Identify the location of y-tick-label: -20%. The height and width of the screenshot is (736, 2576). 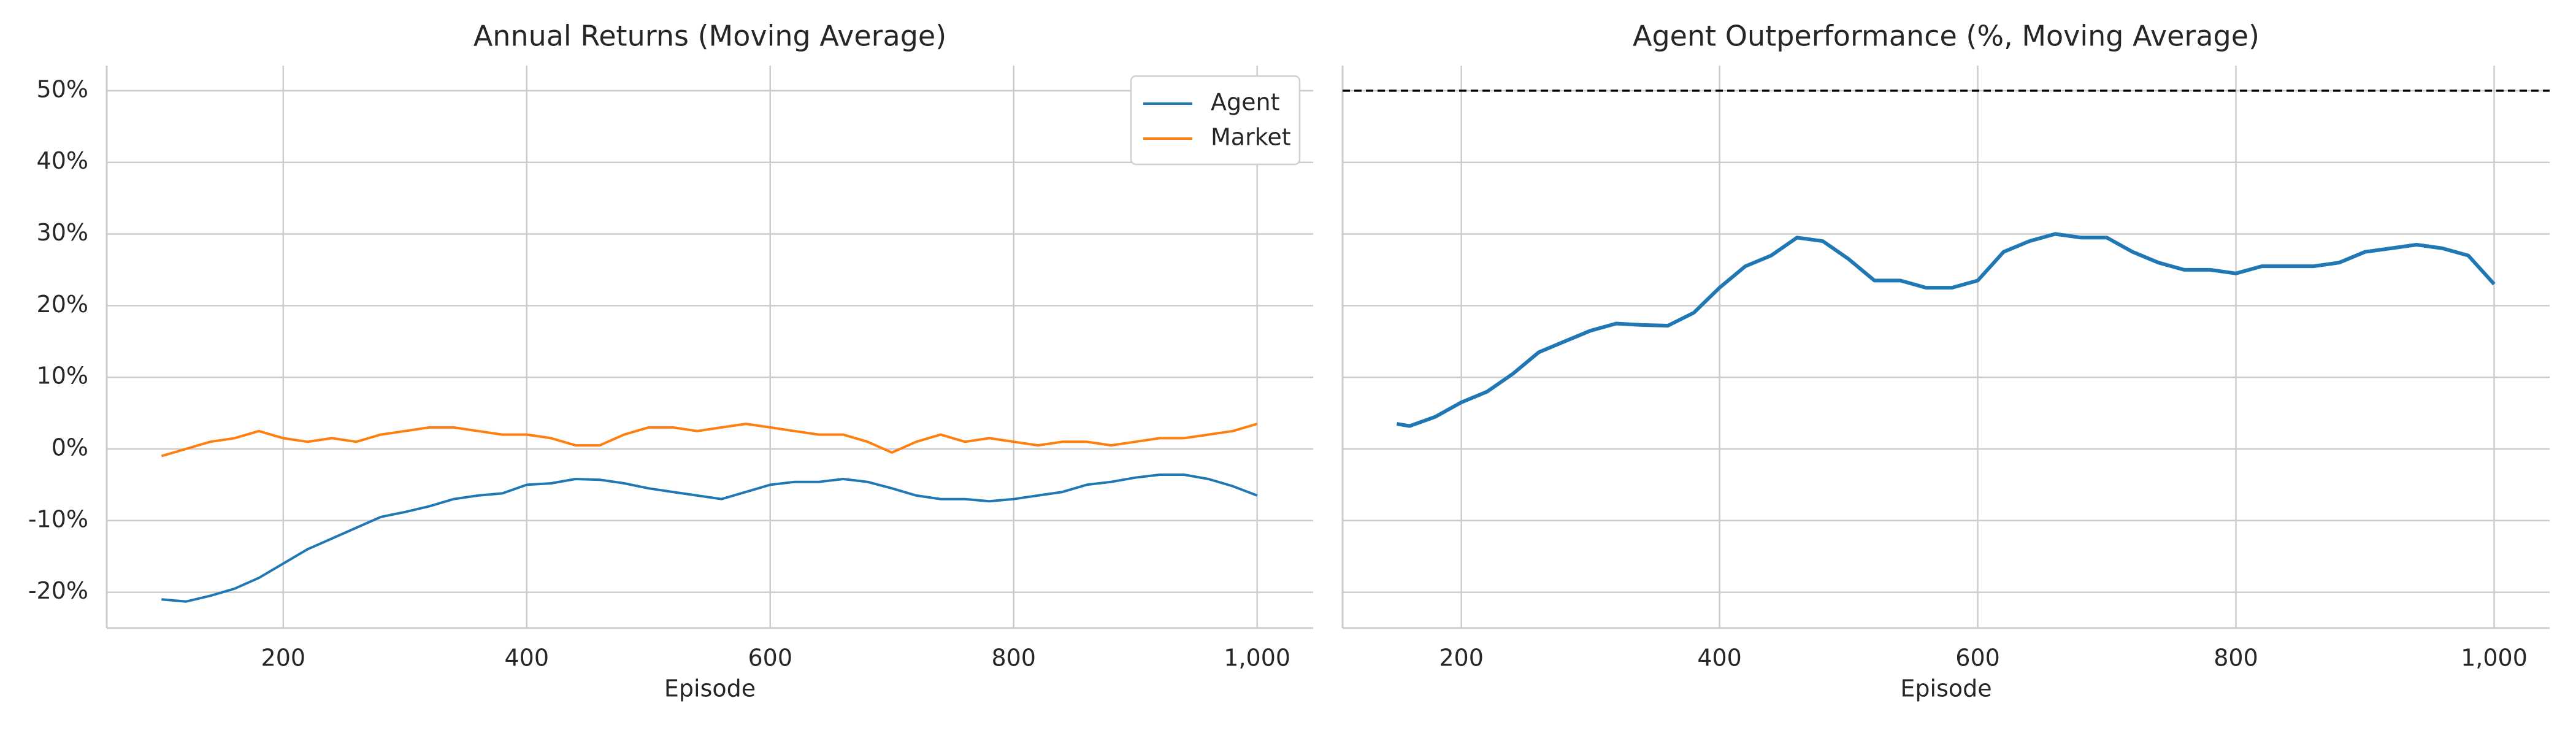
(58, 590).